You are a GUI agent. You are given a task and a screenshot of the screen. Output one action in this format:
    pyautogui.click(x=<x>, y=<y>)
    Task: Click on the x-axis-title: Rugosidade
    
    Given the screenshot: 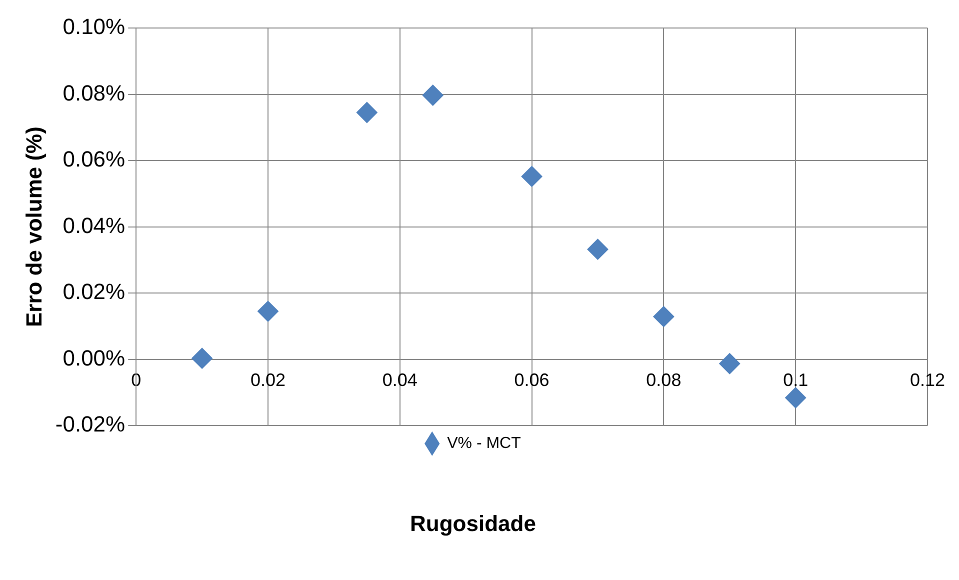 What is the action you would take?
    pyautogui.click(x=473, y=523)
    